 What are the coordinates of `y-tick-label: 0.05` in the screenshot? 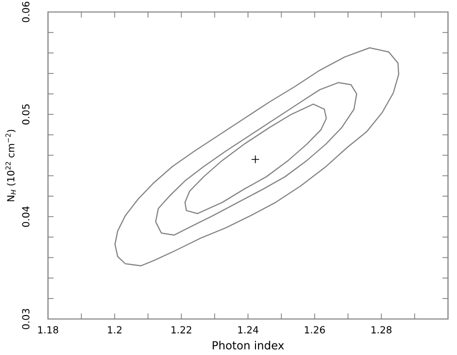 It's located at (26, 114).